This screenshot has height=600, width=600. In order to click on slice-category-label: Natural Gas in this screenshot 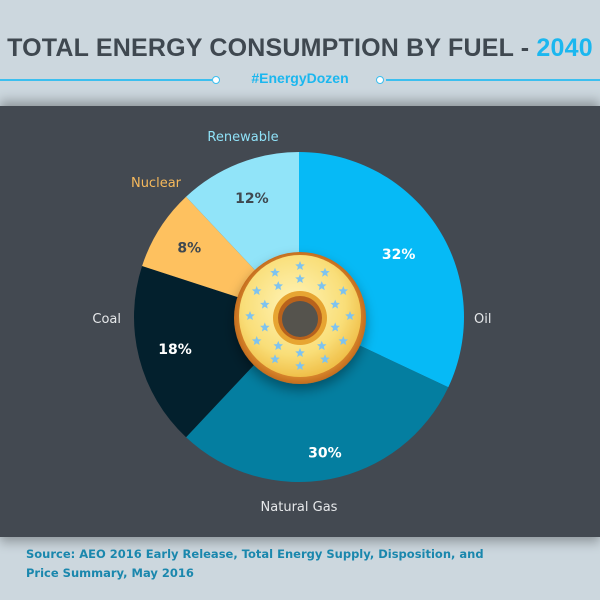, I will do `click(299, 507)`.